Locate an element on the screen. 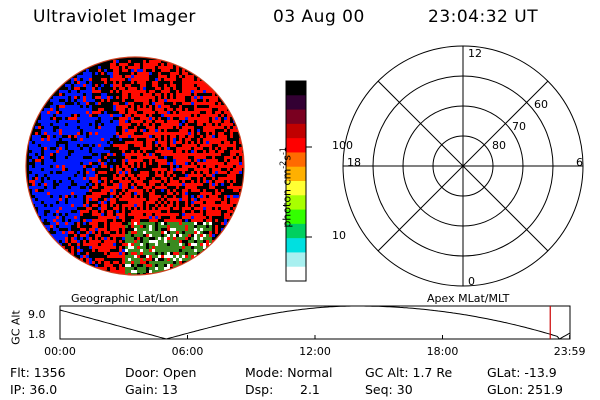 The image size is (600, 400). observation-time: 23:04:32 UT is located at coordinates (483, 17).